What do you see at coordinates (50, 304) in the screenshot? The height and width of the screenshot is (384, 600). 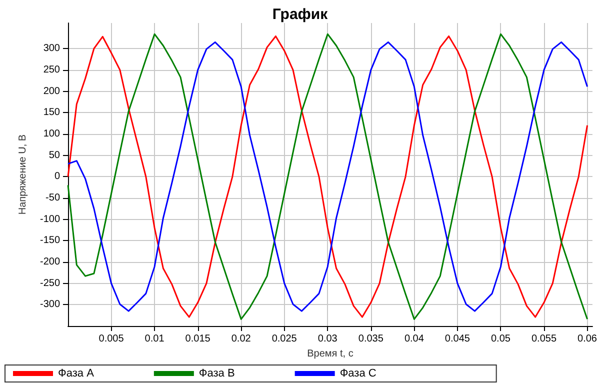 I see `y-tick-label: -300` at bounding box center [50, 304].